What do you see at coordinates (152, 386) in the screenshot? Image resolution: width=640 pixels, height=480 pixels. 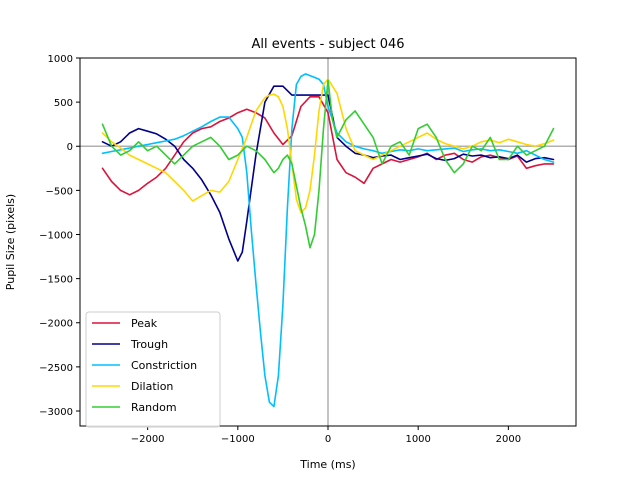 I see `legend-label-dilation: Dilation` at bounding box center [152, 386].